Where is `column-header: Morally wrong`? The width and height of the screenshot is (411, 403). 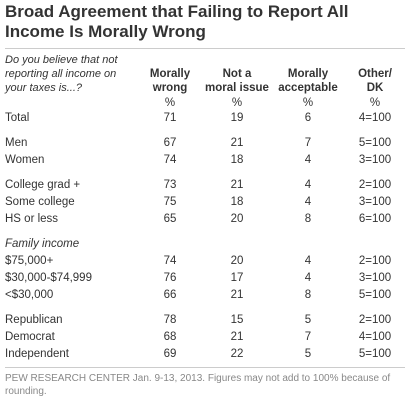
column-header: Morally wrong is located at coordinates (170, 81).